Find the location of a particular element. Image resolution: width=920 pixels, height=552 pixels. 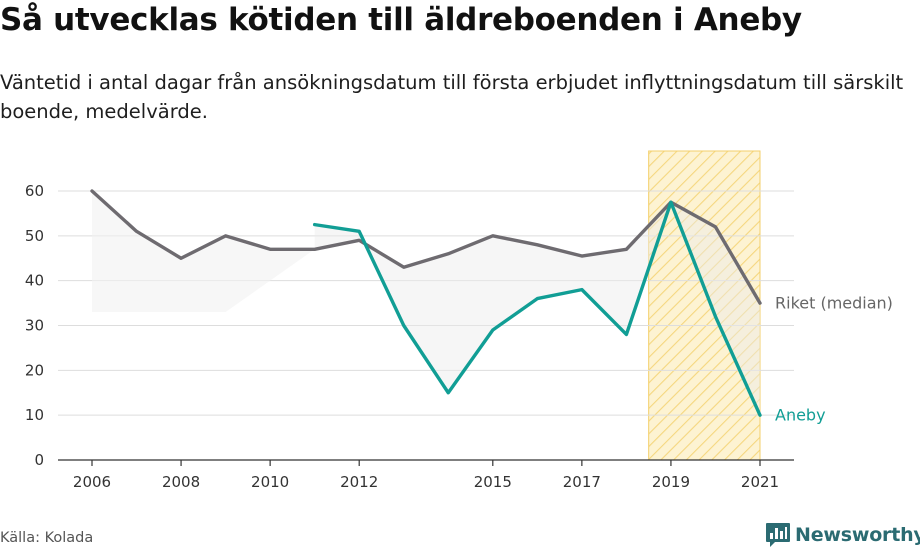

x-tick-label: 2017 is located at coordinates (582, 482).